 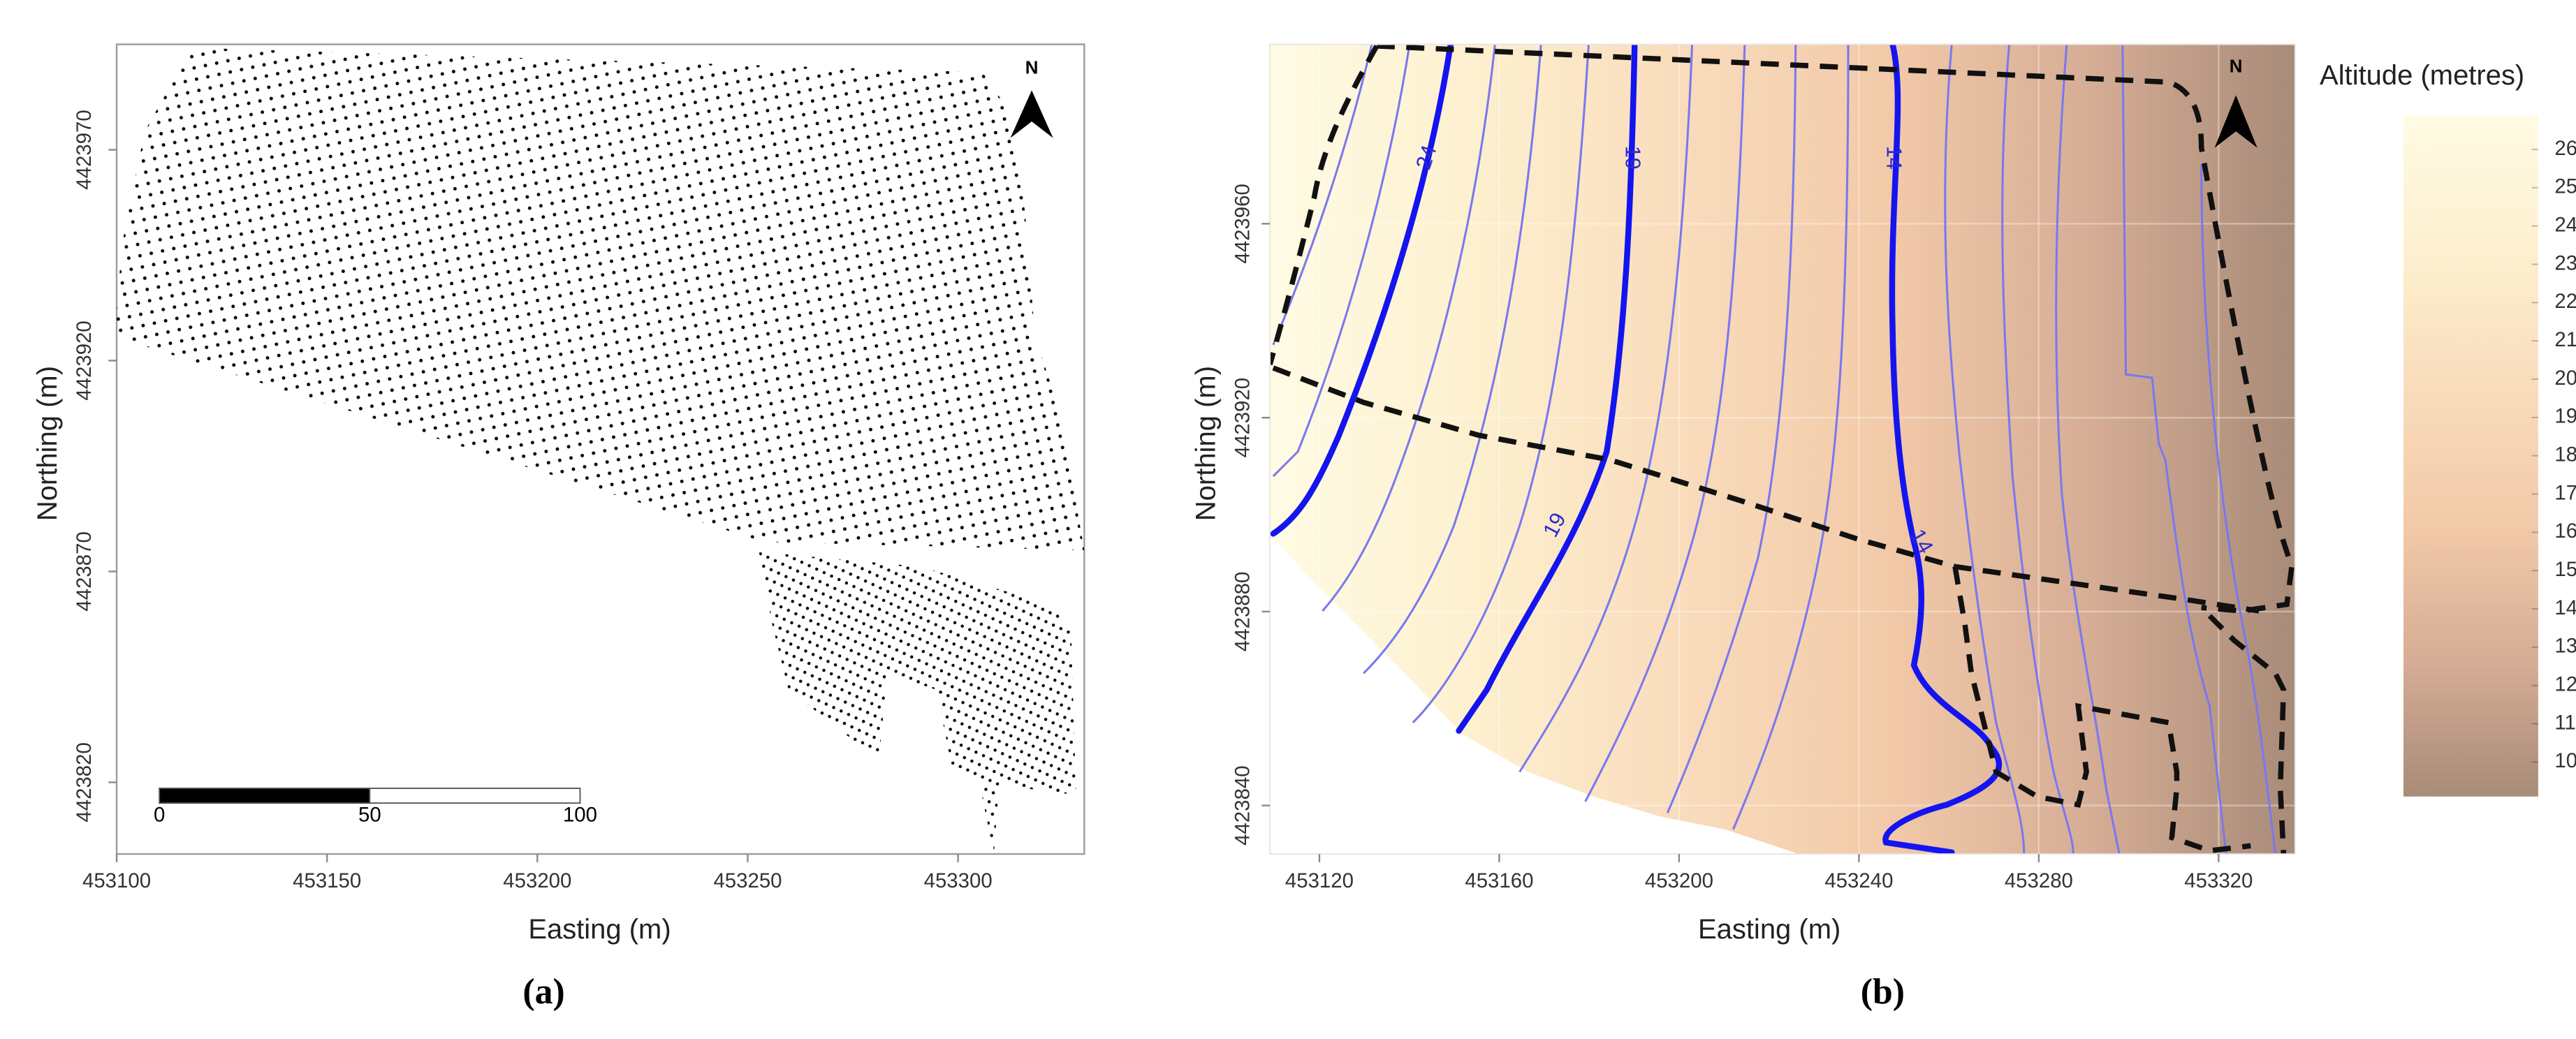 I want to click on x-tick-label: 453120, so click(x=1319, y=881).